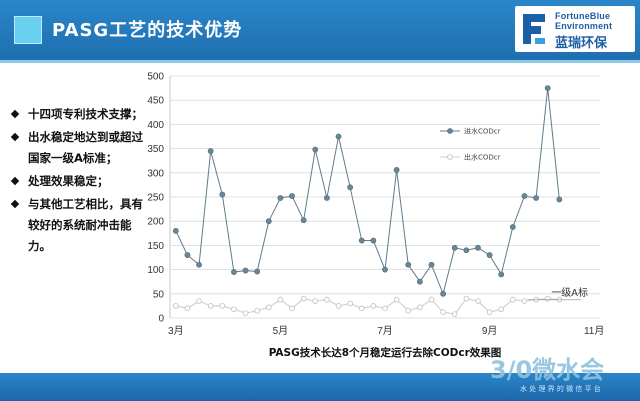 This screenshot has height=401, width=640. Describe the element at coordinates (482, 131) in the screenshot. I see `legend-label: 进水CODcr` at that location.